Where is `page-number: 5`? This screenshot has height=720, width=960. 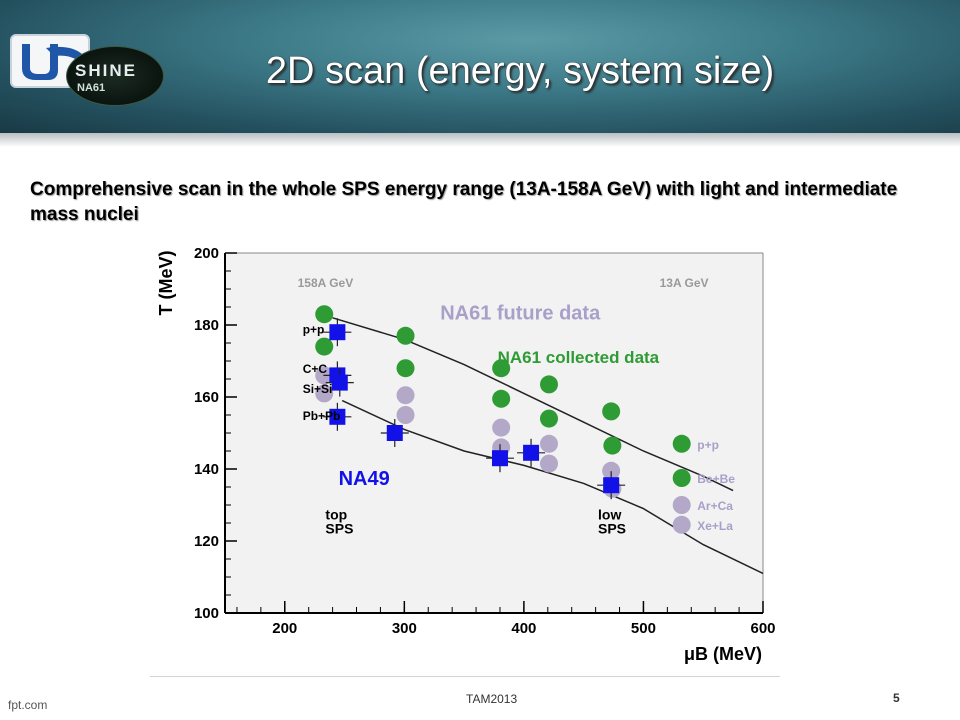 page-number: 5 is located at coordinates (896, 698).